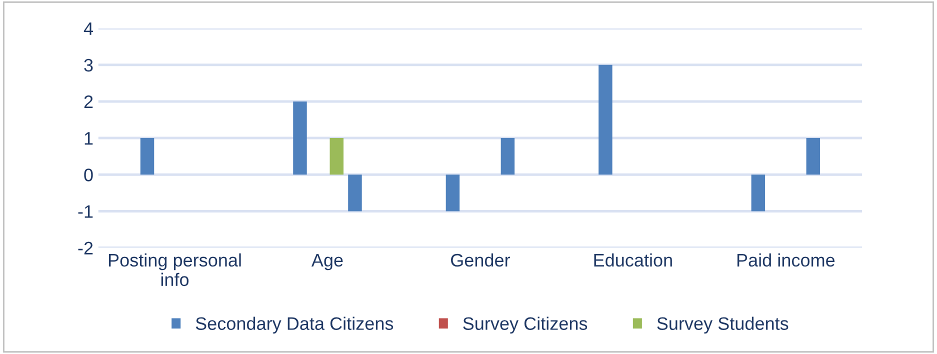 The image size is (937, 354). I want to click on x-tick-label: Age, so click(327, 262).